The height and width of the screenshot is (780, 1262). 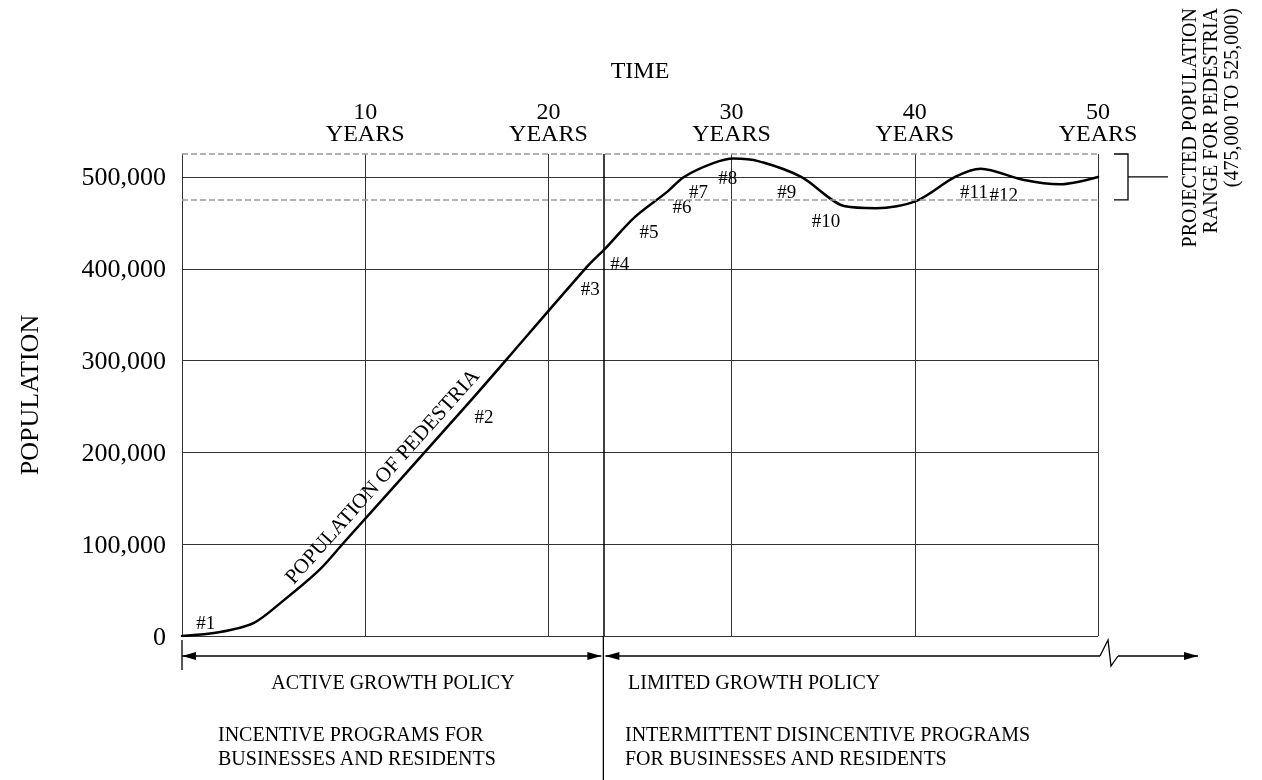 What do you see at coordinates (393, 682) in the screenshot?
I see `text: ACTIVE GROWTH POLICY` at bounding box center [393, 682].